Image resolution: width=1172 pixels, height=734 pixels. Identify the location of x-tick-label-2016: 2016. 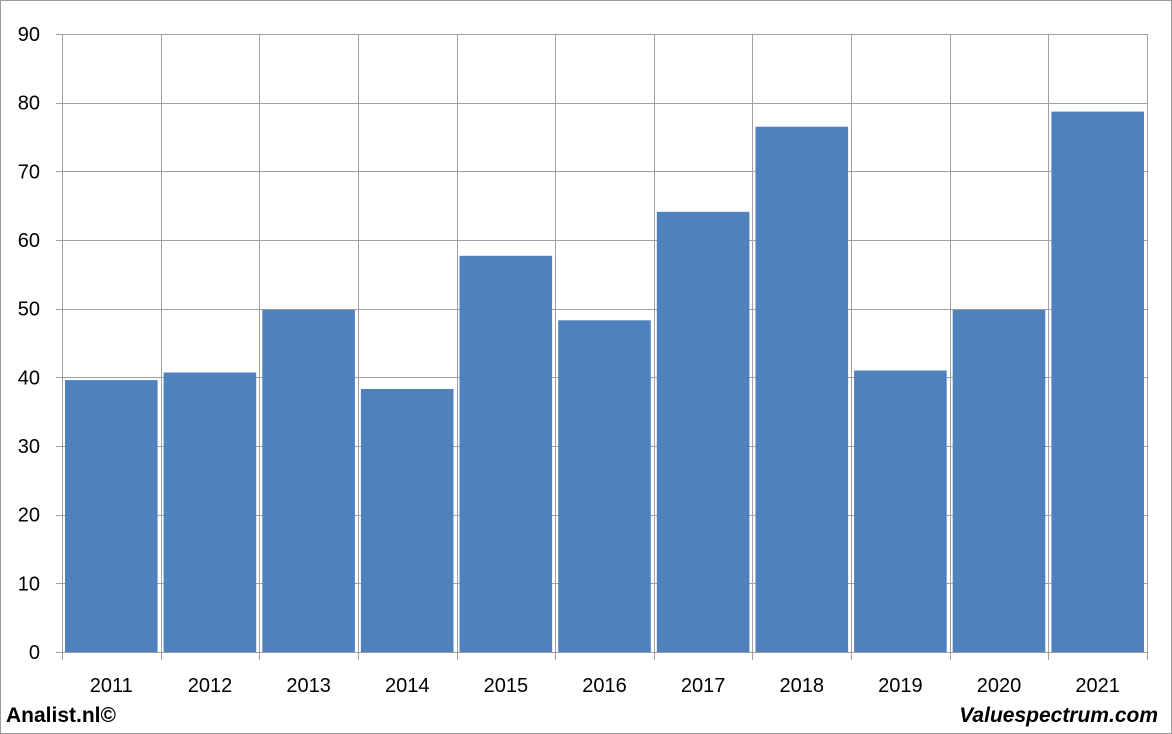
(604, 686).